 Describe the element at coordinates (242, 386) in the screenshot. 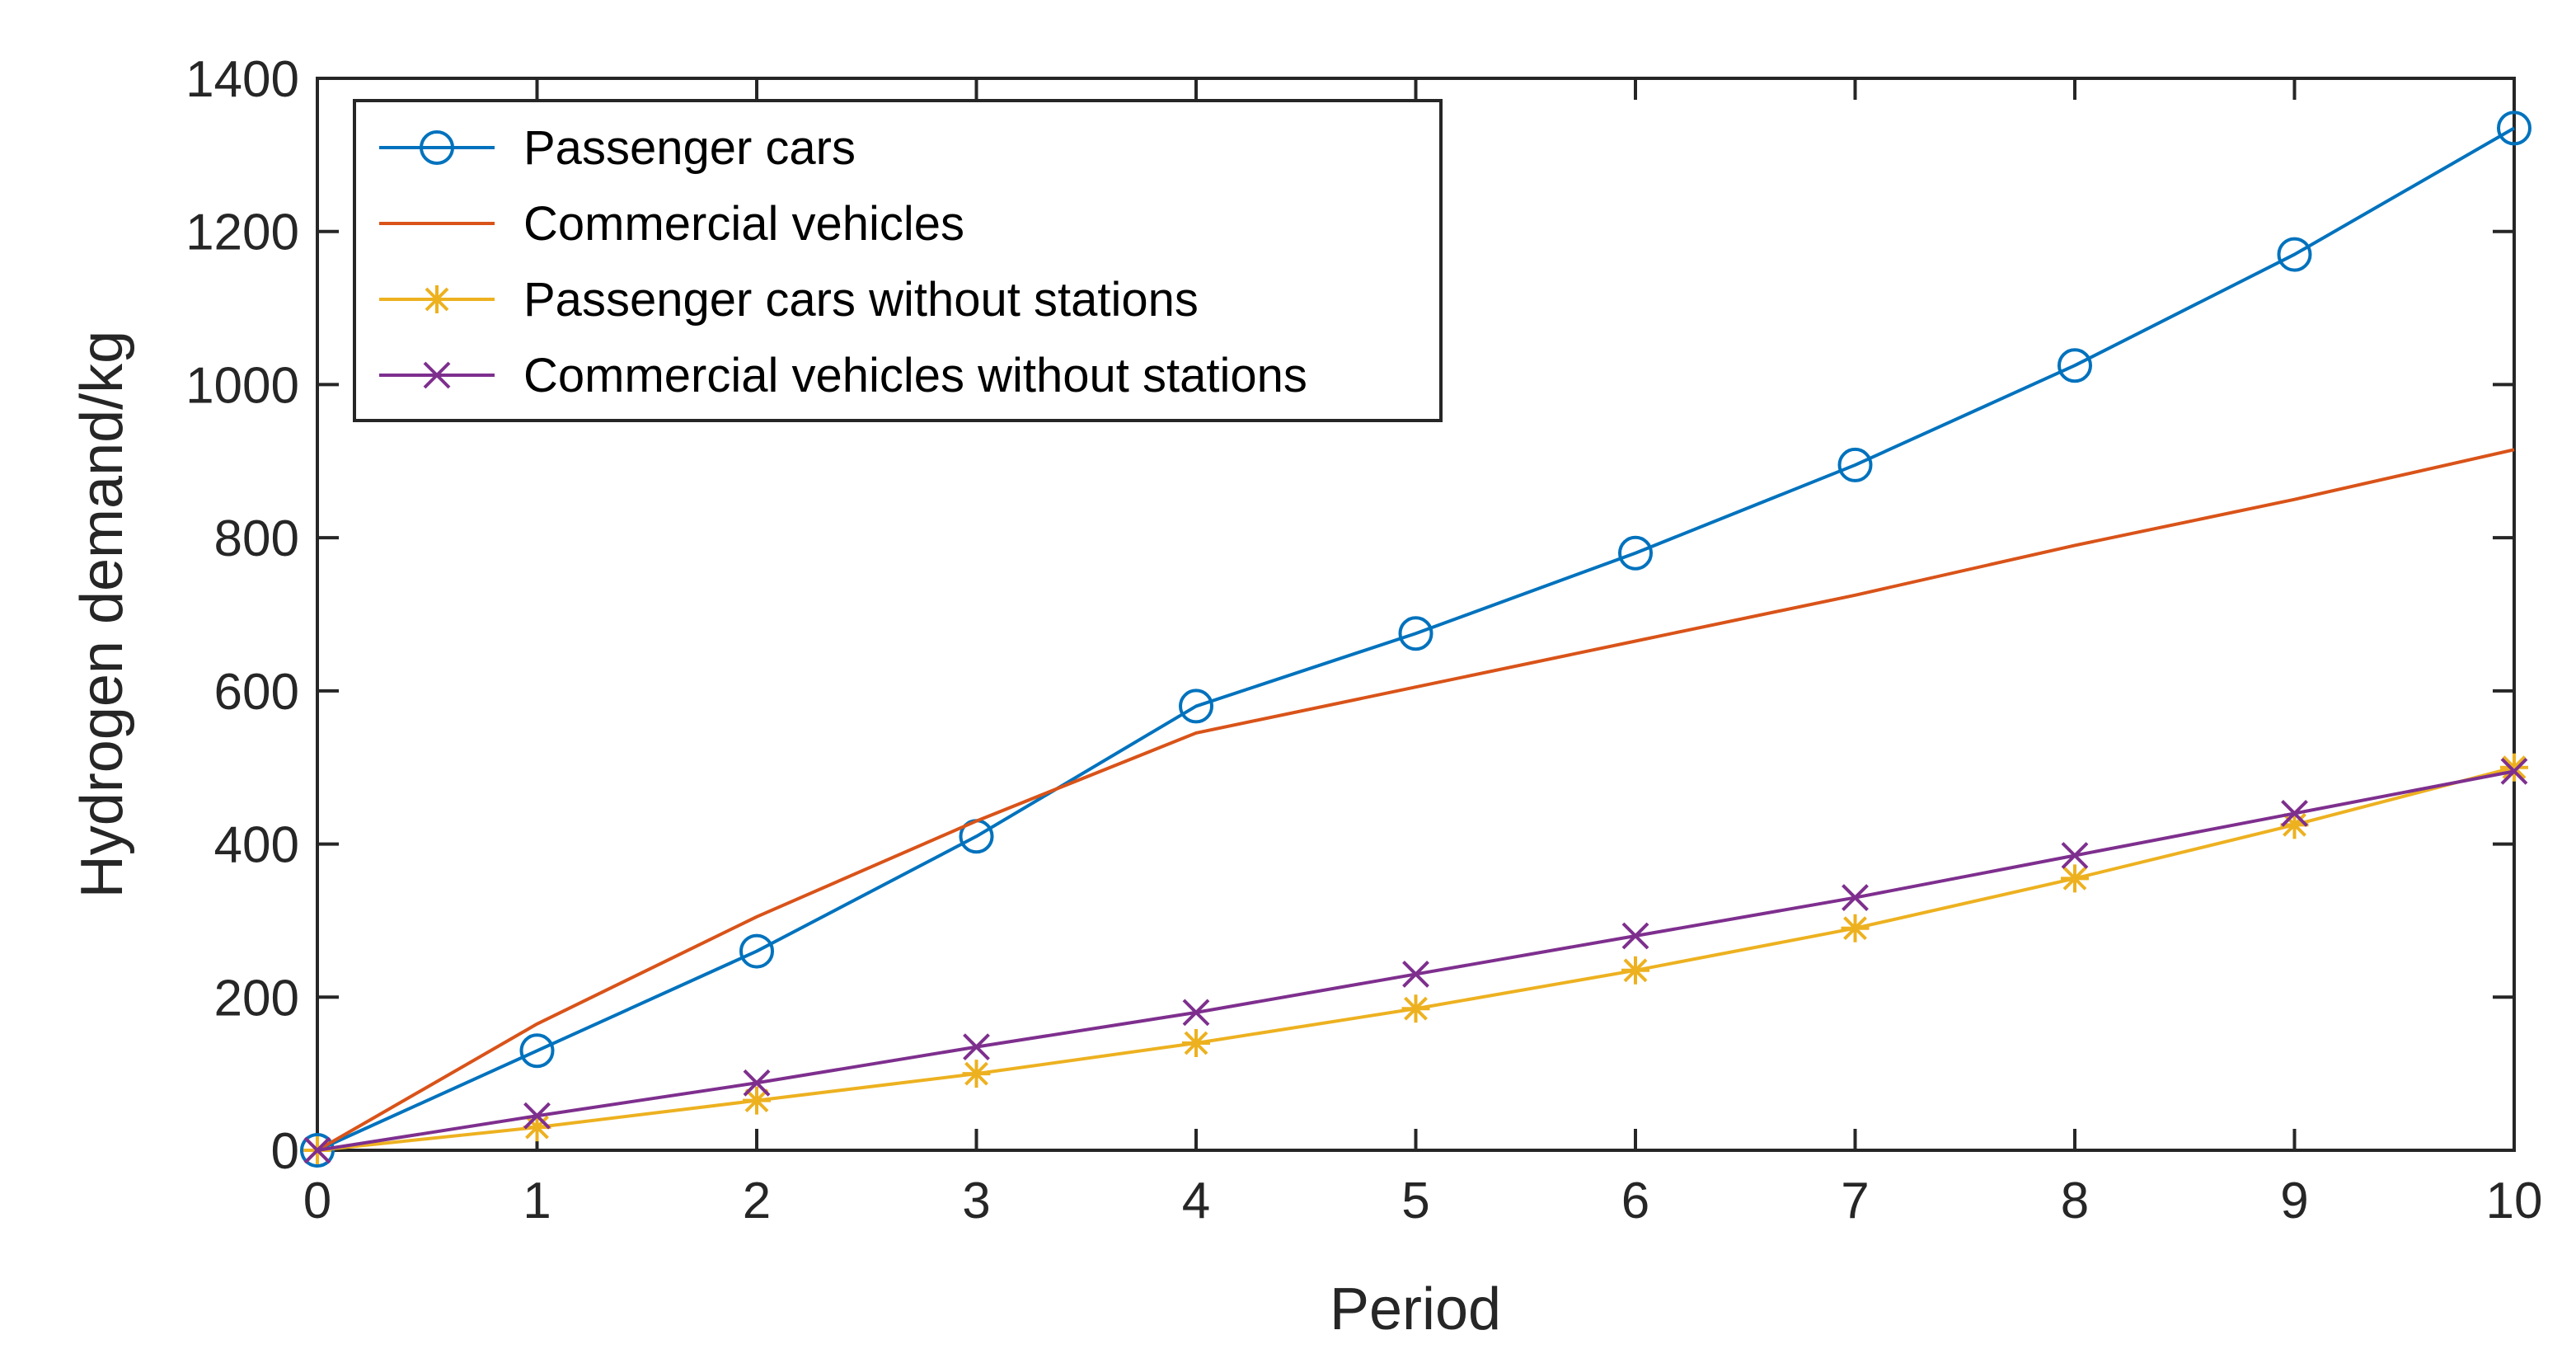

I see `y-tick-label: 1000` at that location.